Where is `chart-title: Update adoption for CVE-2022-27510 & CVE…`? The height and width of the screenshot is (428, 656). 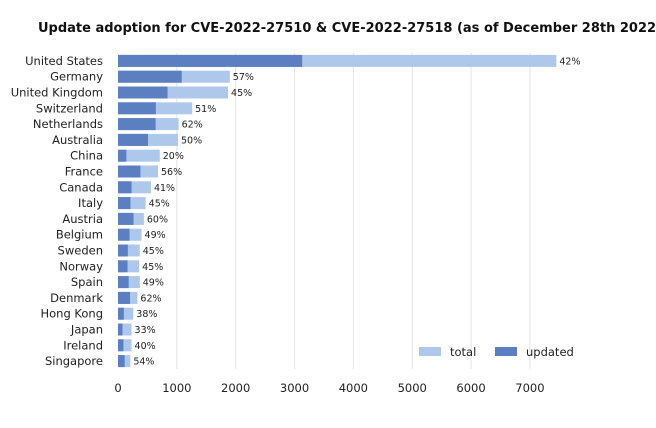 chart-title: Update adoption for CVE-2022-27510 & CVE… is located at coordinates (347, 28).